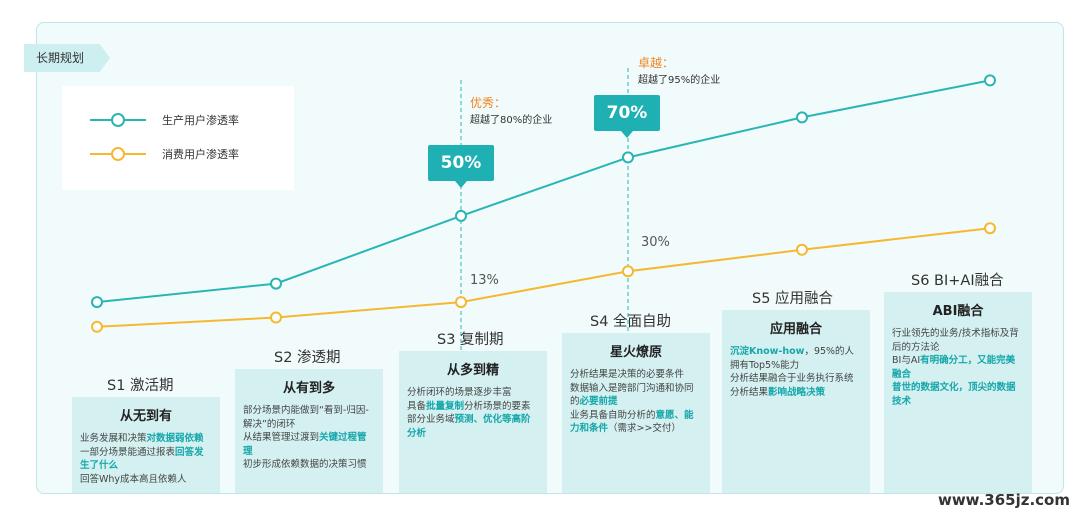 The image size is (1080, 513). I want to click on legend-item-production: 生产用户渗透率, so click(190, 120).